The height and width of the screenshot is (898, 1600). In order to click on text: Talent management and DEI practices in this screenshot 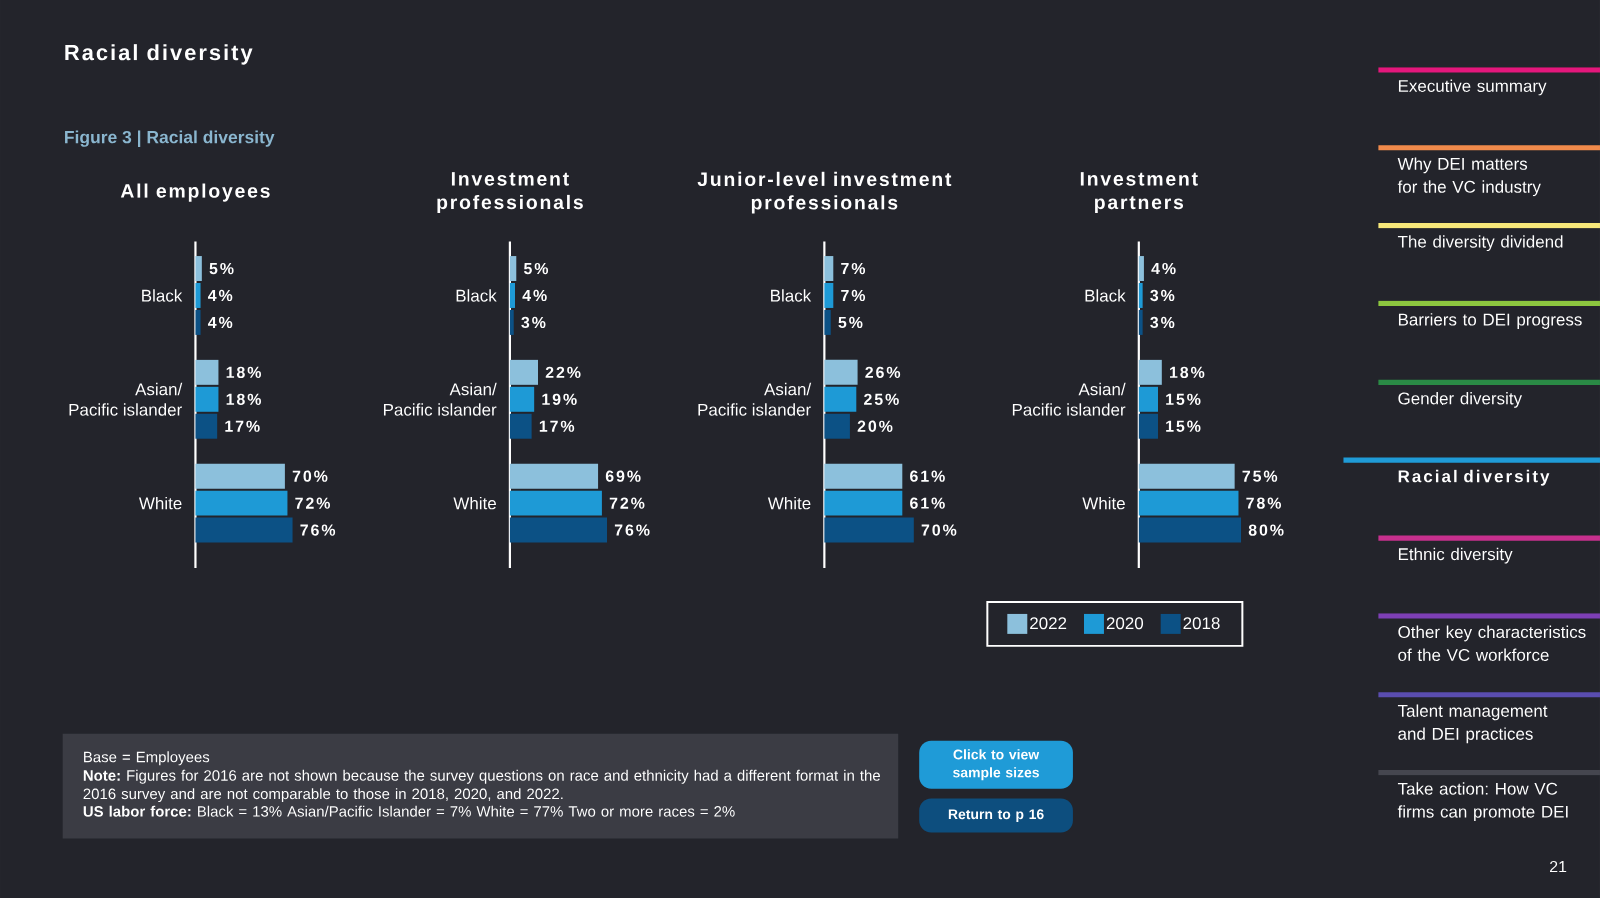, I will do `click(1472, 724)`.